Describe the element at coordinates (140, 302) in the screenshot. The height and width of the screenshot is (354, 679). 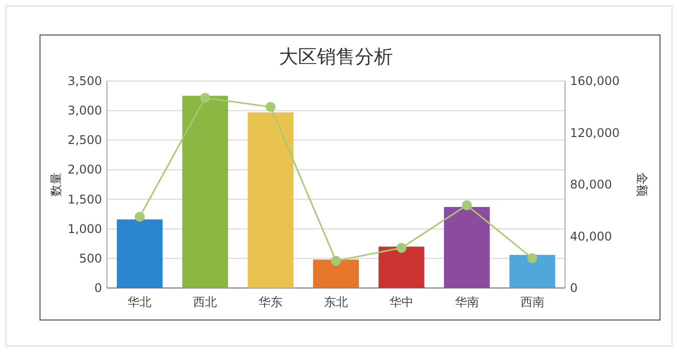
I see `x-tick-label: 华北` at that location.